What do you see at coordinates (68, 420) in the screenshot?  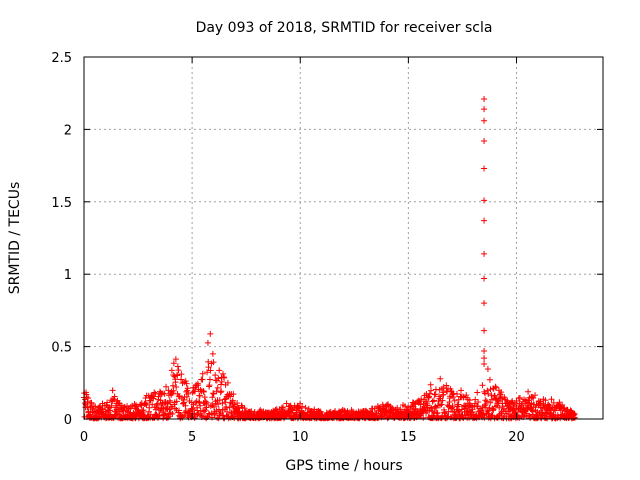 I see `y-tick-label: 0` at bounding box center [68, 420].